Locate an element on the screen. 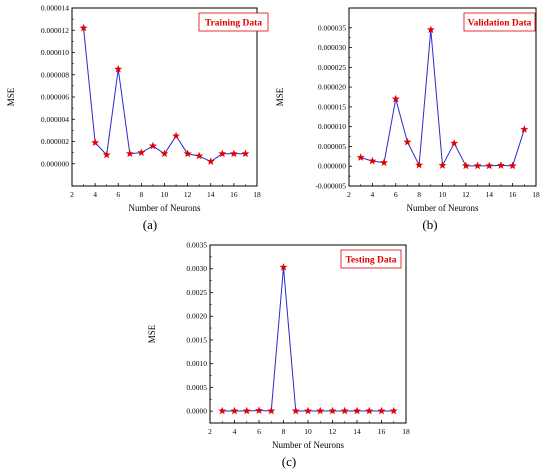  y-tick-label: 0.000030 is located at coordinates (332, 47).